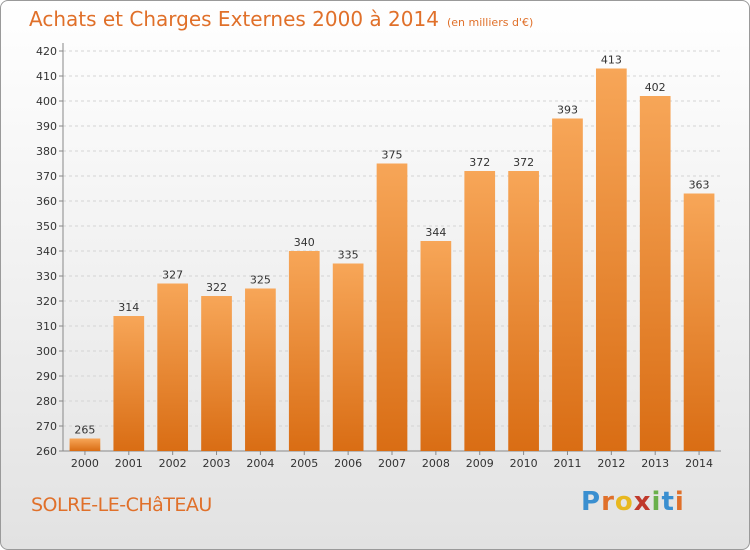 The height and width of the screenshot is (550, 750). Describe the element at coordinates (699, 463) in the screenshot. I see `x-tick-label: 2014` at that location.